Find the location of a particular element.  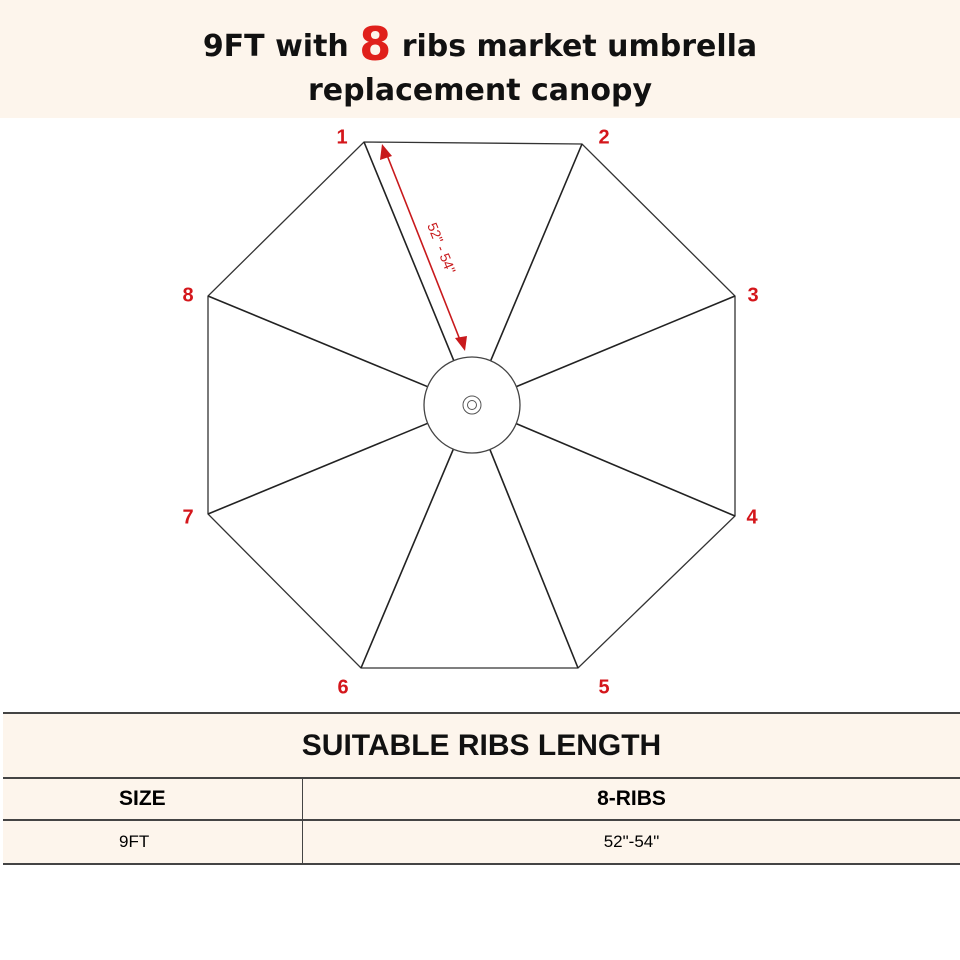

pole-inner-ring is located at coordinates (472, 405).